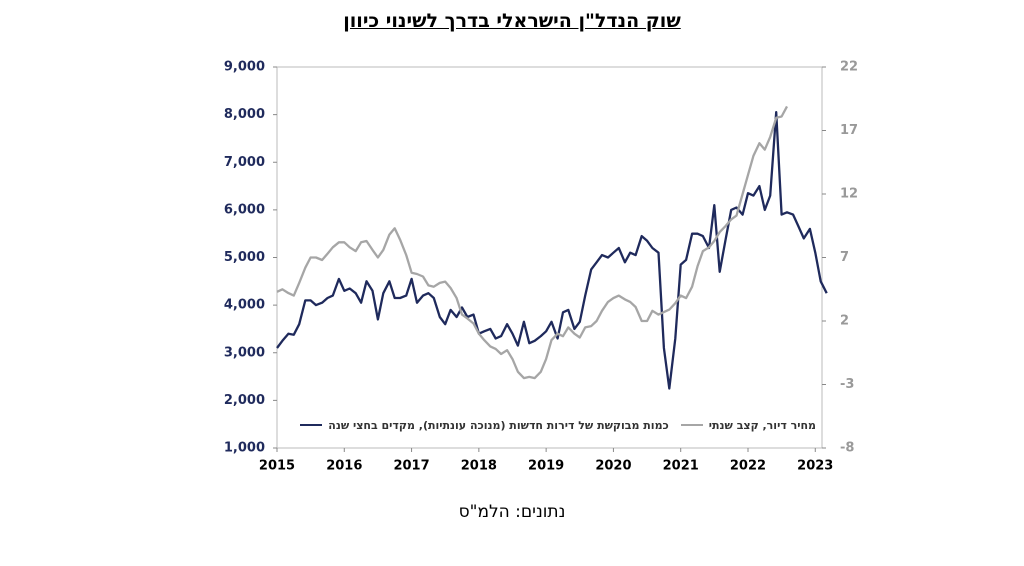 This screenshot has height=566, width=1024. What do you see at coordinates (244, 448) in the screenshot?
I see `y-tick-label: 1,000` at bounding box center [244, 448].